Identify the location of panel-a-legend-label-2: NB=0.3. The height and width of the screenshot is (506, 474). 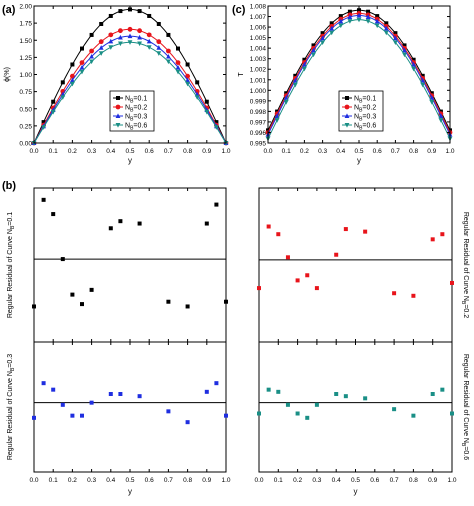
(136, 118).